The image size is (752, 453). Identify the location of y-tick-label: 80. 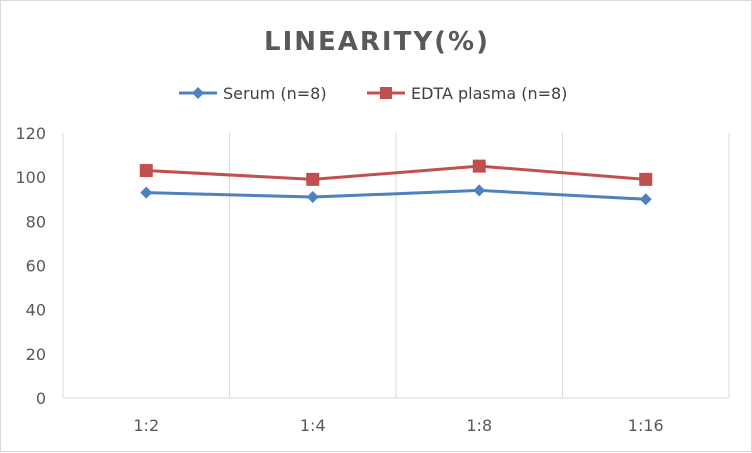
(36, 221).